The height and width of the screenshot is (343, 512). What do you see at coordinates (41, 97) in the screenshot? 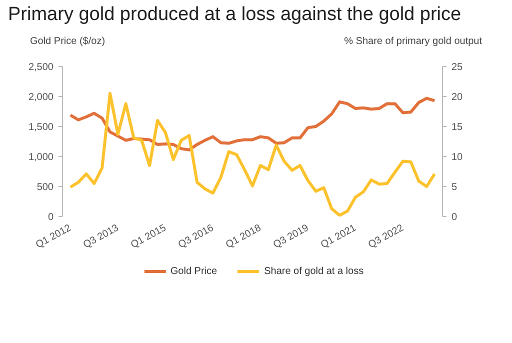
I see `y-tick-label: 2,000` at bounding box center [41, 97].